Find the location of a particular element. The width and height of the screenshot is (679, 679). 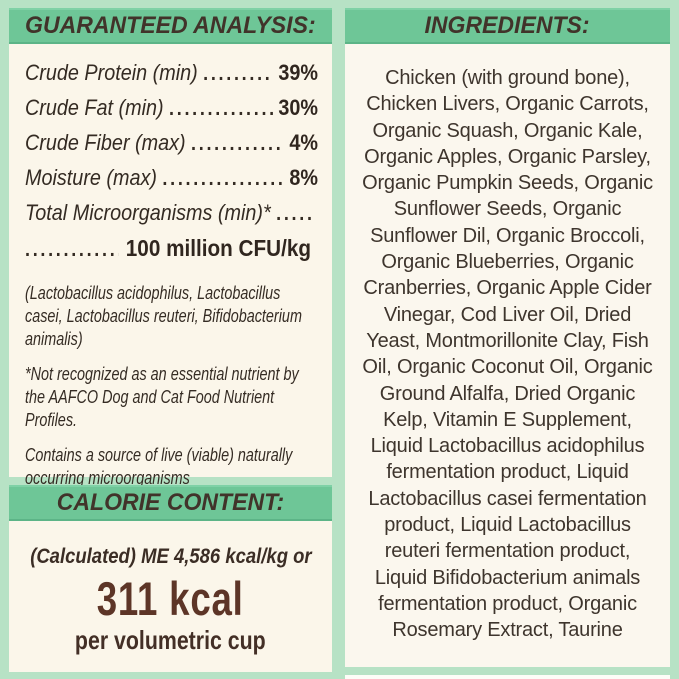

analysis-row-label: Moisture (max) is located at coordinates (91, 177).